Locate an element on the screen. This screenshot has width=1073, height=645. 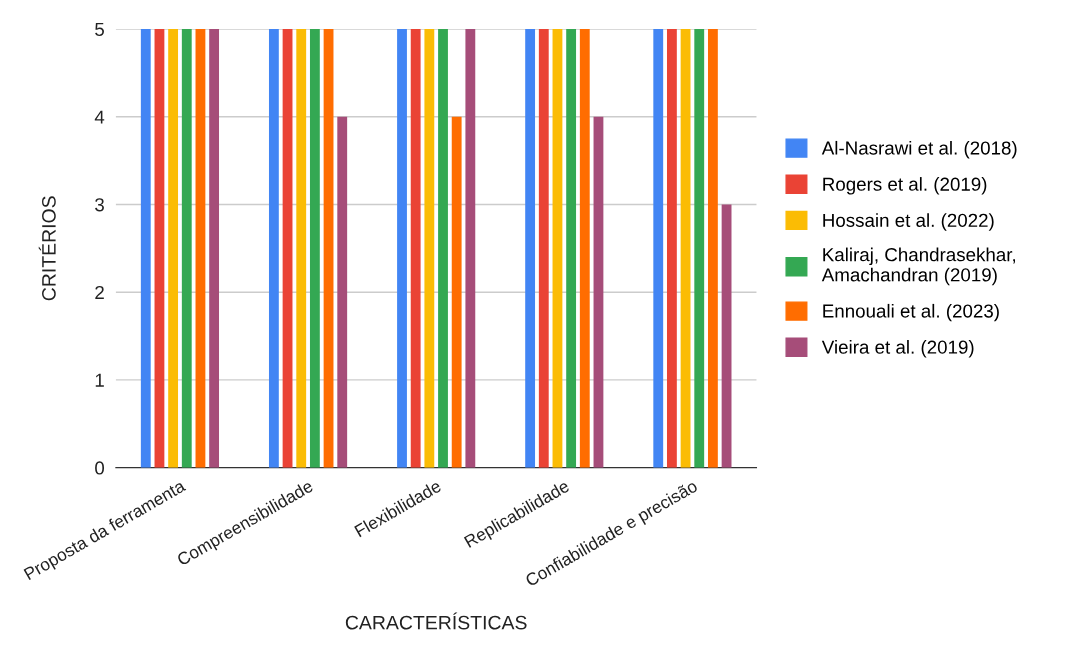
y-tick-label: 3 is located at coordinates (99, 205).